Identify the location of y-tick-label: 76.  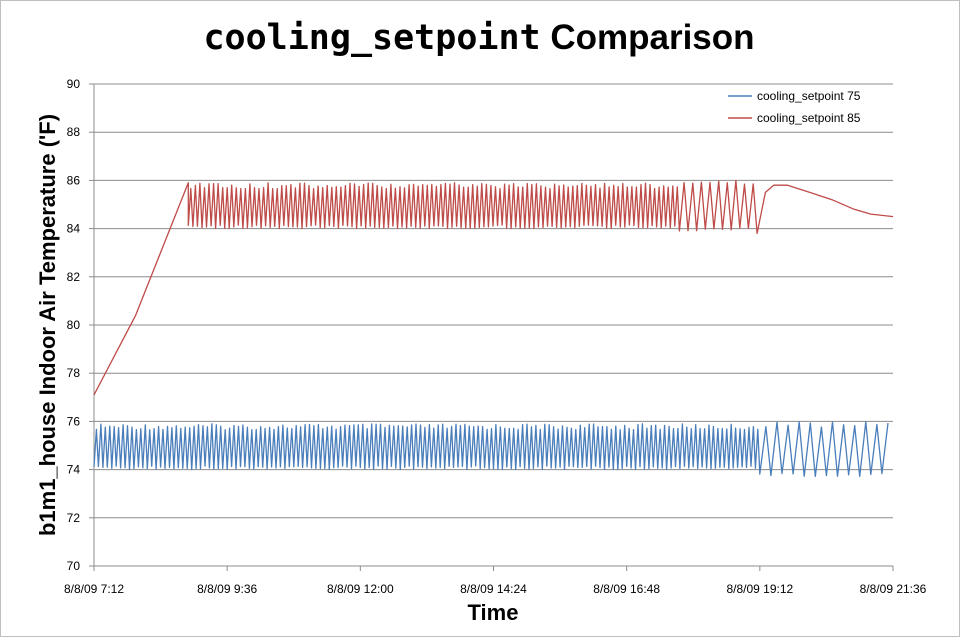
(74, 421).